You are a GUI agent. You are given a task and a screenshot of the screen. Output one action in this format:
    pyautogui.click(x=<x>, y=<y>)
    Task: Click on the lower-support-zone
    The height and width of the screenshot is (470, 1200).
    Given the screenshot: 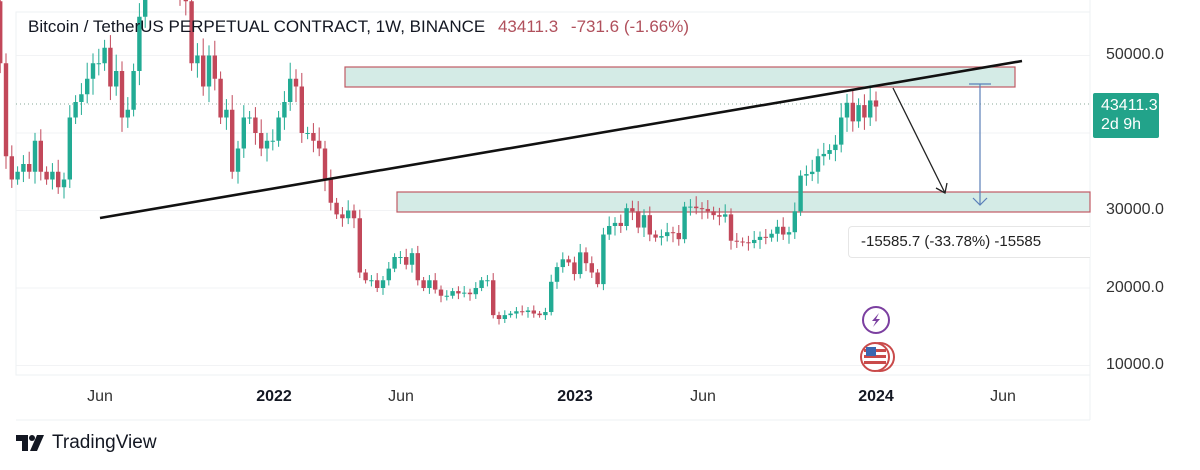 What is the action you would take?
    pyautogui.click(x=743, y=202)
    